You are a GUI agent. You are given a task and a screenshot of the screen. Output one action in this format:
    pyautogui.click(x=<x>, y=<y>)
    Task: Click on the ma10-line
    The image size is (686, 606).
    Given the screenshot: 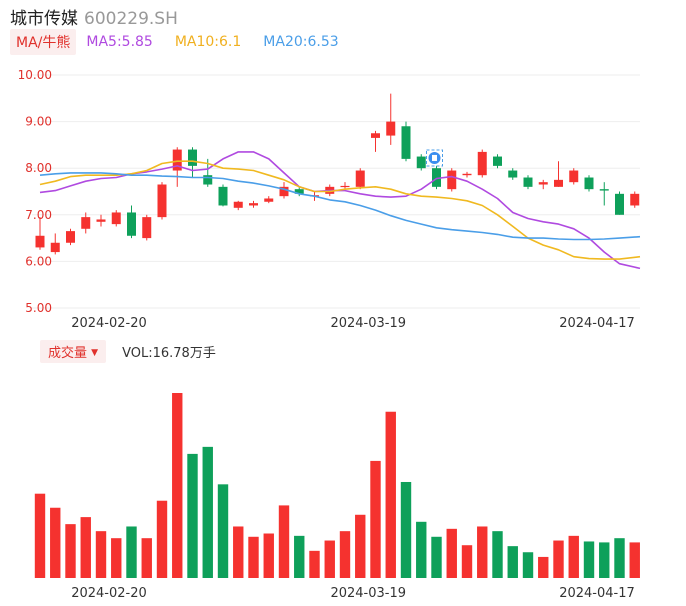 What is the action you would take?
    pyautogui.click(x=340, y=210)
    